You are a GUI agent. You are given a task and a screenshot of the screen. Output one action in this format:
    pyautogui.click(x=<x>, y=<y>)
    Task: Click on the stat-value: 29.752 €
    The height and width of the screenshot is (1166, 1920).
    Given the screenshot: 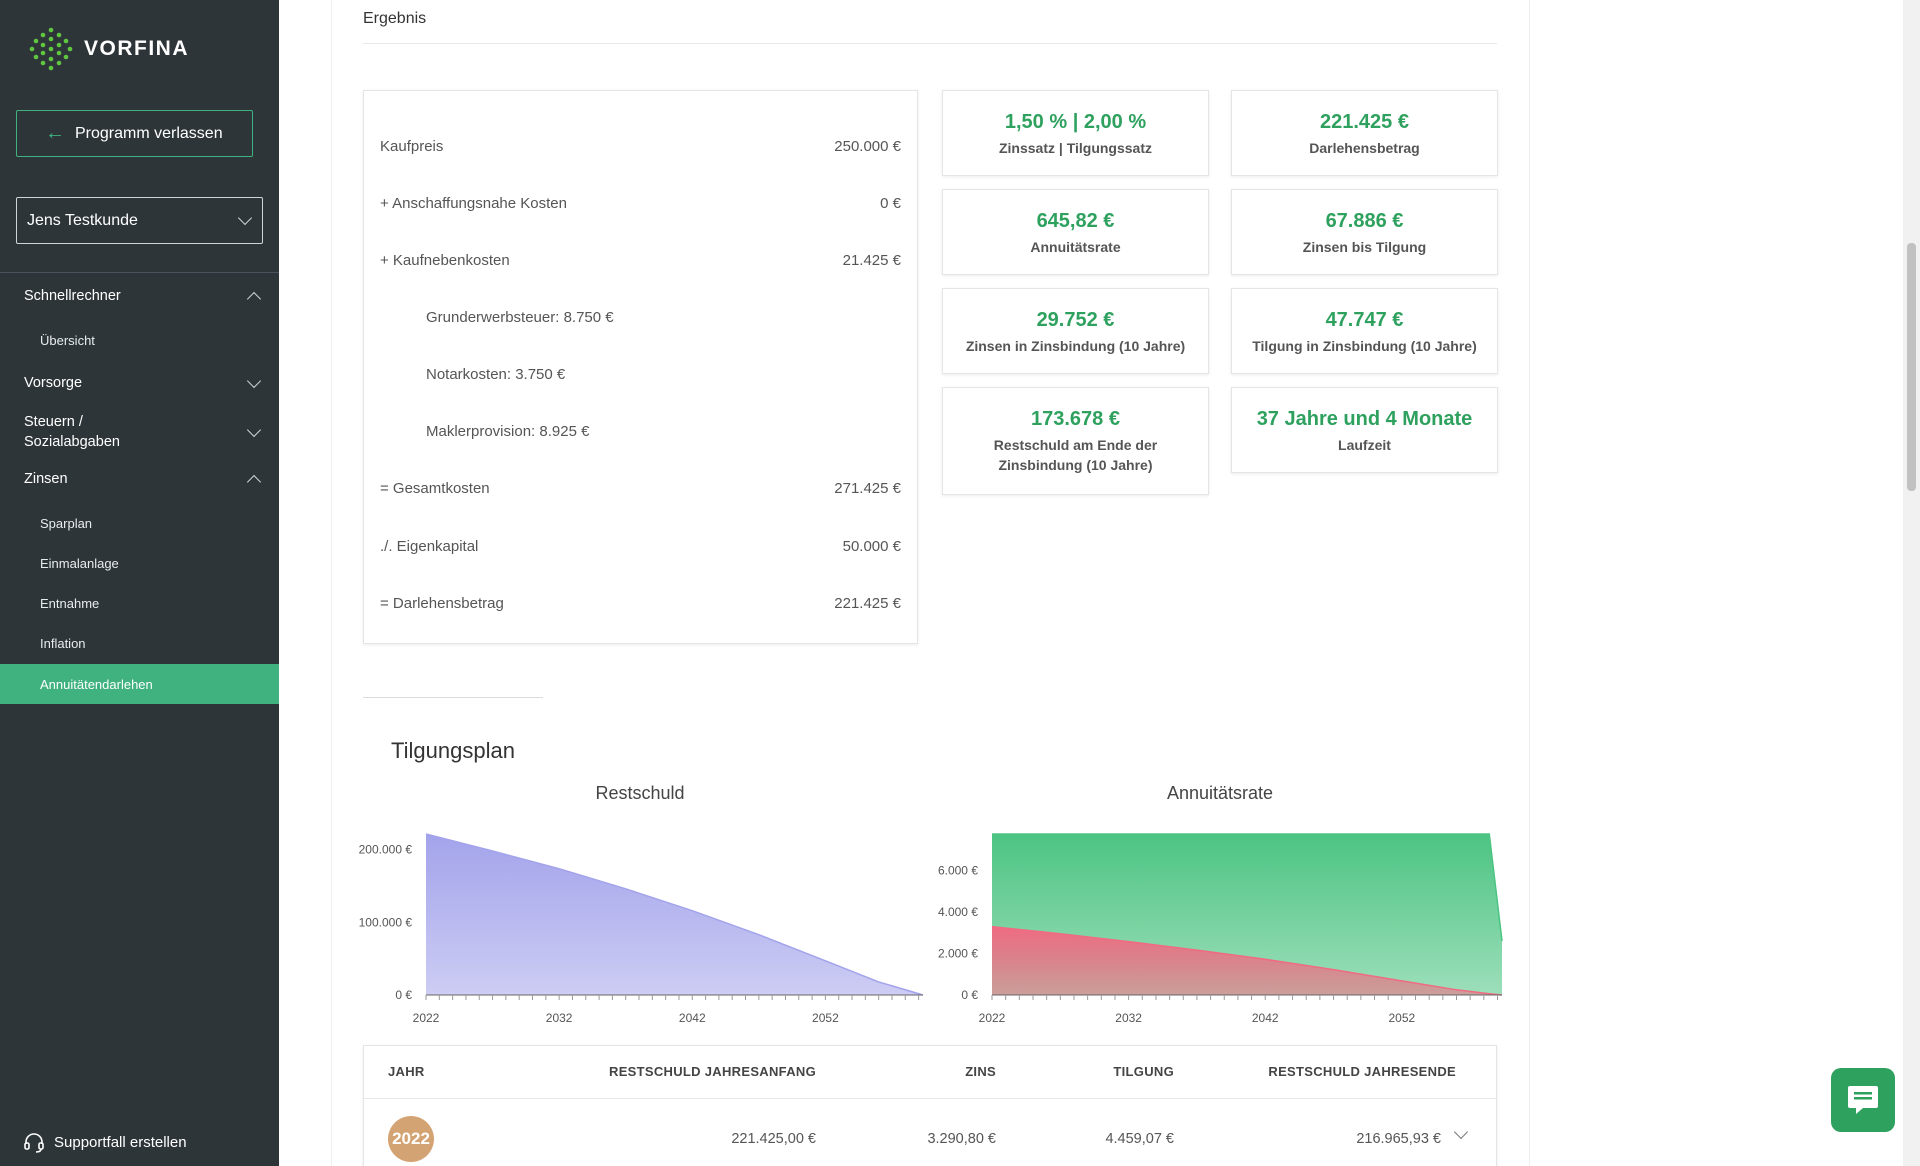 What is the action you would take?
    pyautogui.click(x=1075, y=320)
    